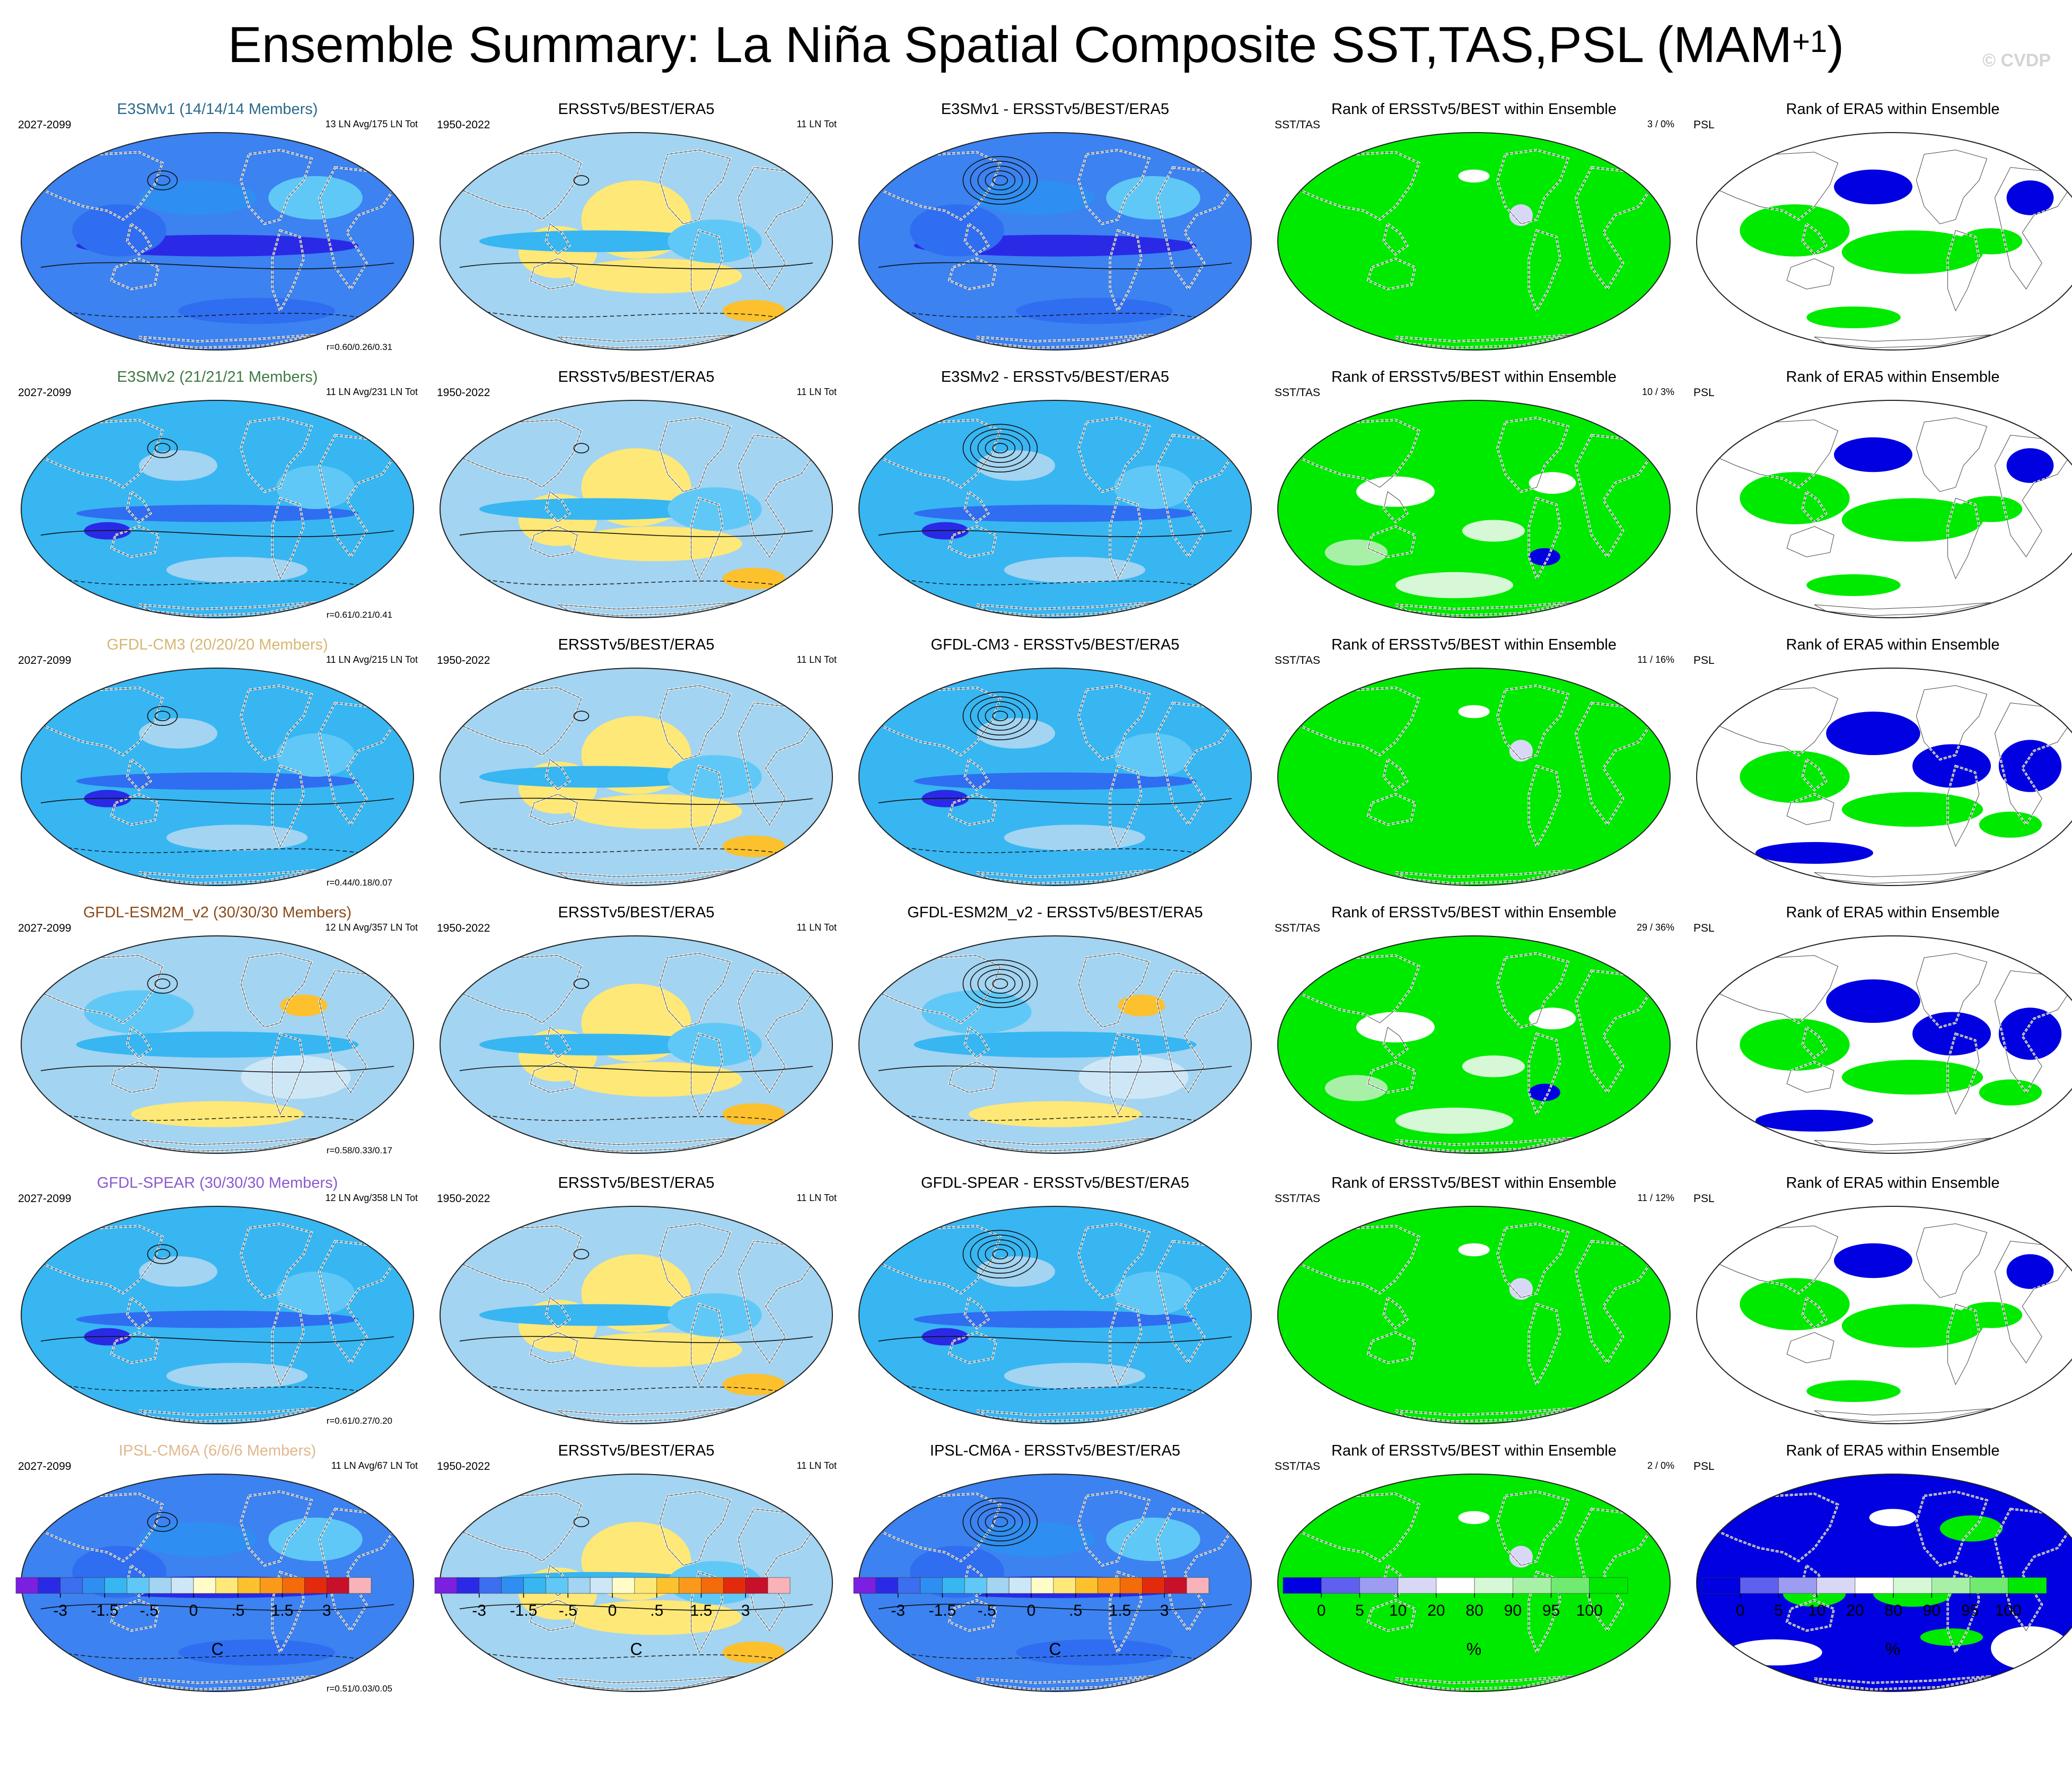 Image resolution: width=2072 pixels, height=1779 pixels. What do you see at coordinates (1879, 499) in the screenshot?
I see `panel-rank-psl: Rank of ERA5 within EnsemblePSL51%` at bounding box center [1879, 499].